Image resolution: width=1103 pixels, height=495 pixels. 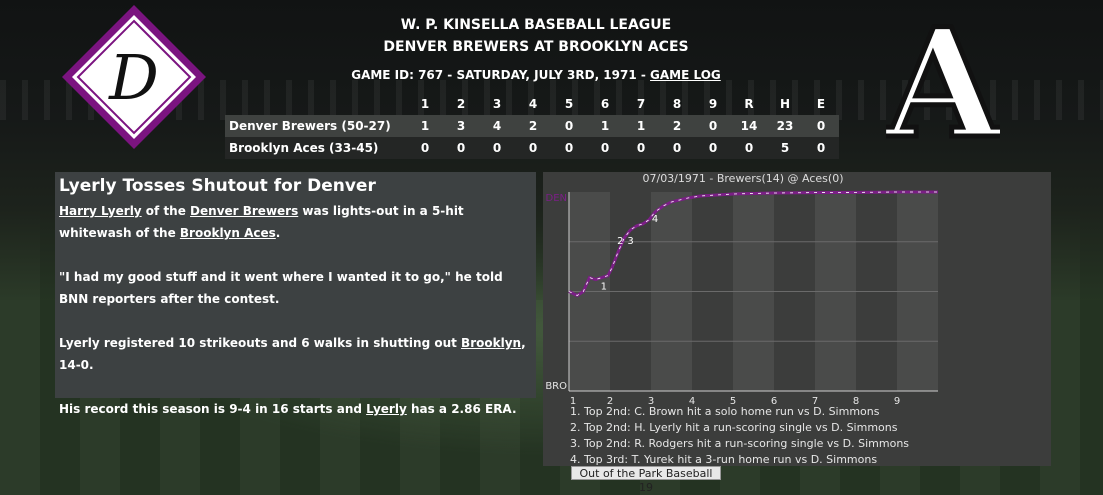 I want to click on score-cell: 3, so click(x=461, y=126).